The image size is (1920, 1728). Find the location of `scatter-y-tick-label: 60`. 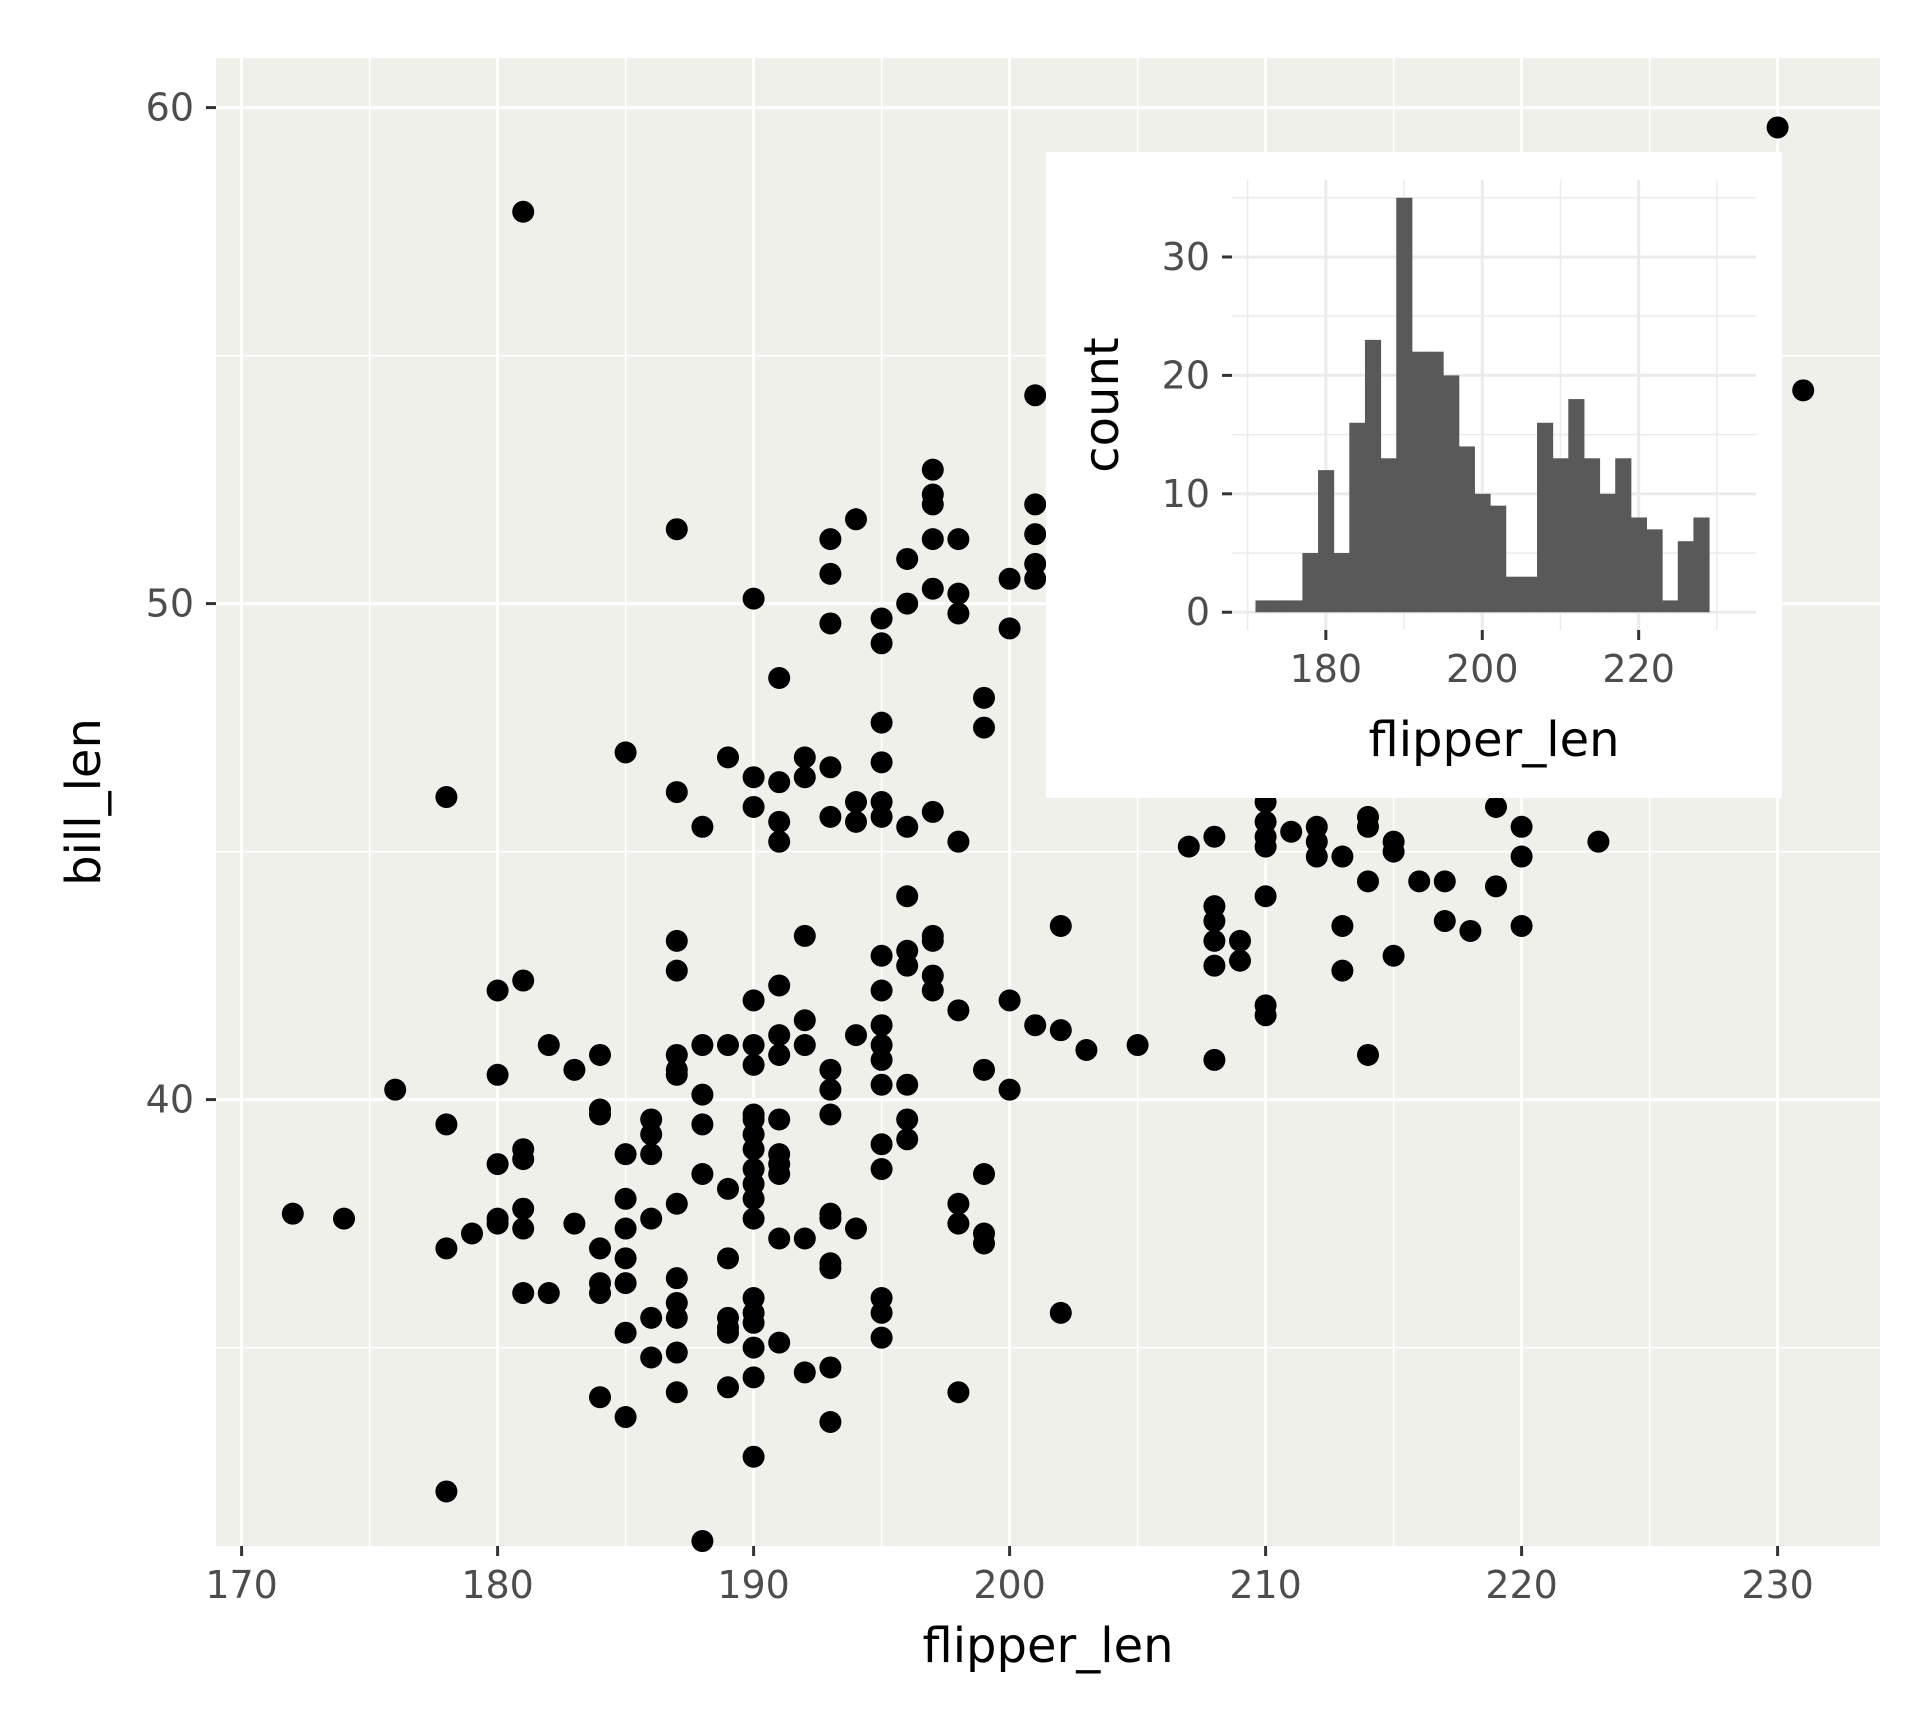

scatter-y-tick-label: 60 is located at coordinates (170, 108).